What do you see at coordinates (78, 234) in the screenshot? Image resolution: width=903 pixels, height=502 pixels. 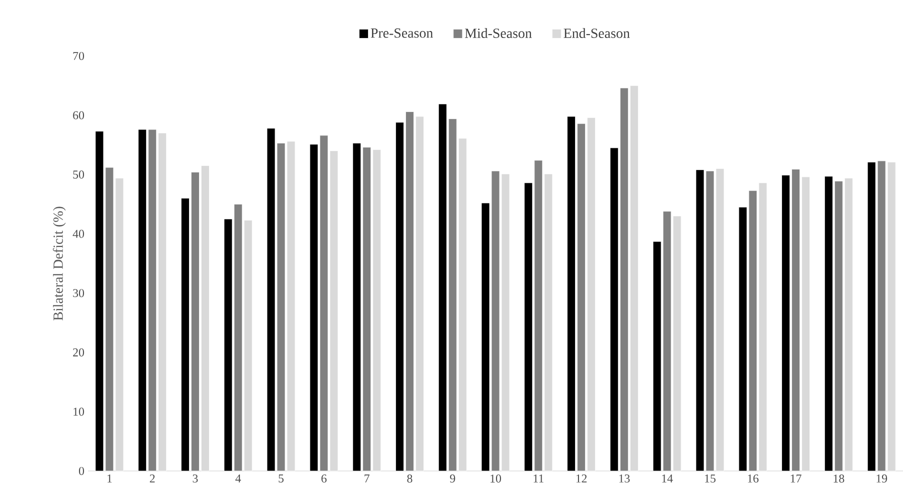 I see `y-tick-label: 40` at bounding box center [78, 234].